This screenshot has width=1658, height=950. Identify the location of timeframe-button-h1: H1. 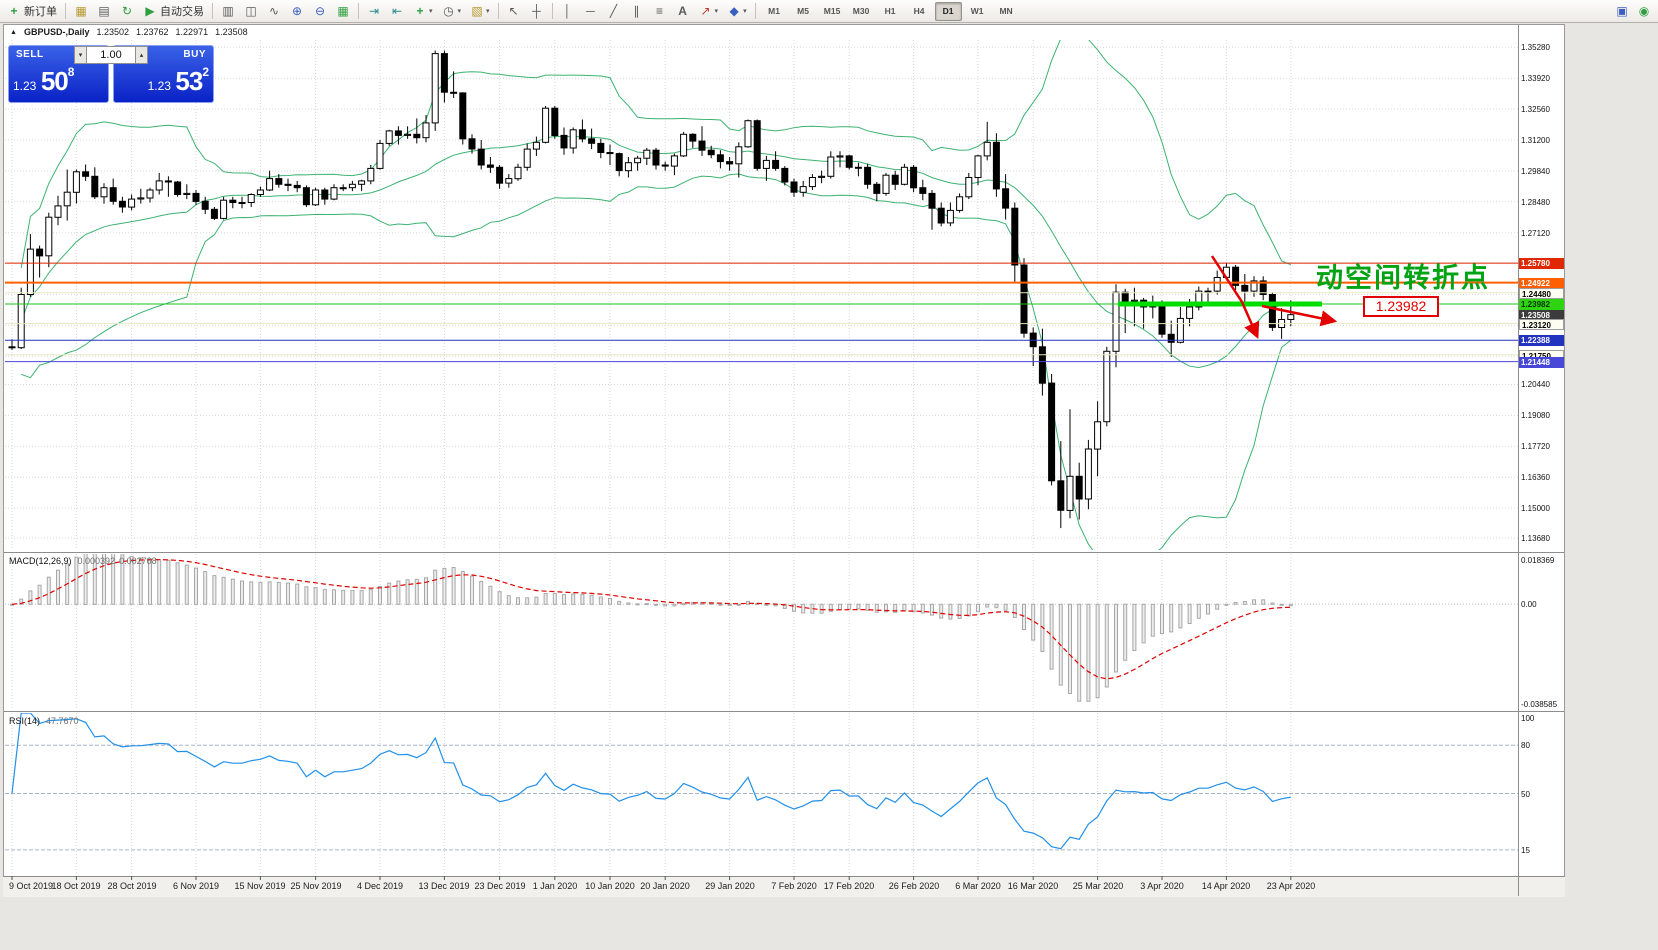
(890, 11).